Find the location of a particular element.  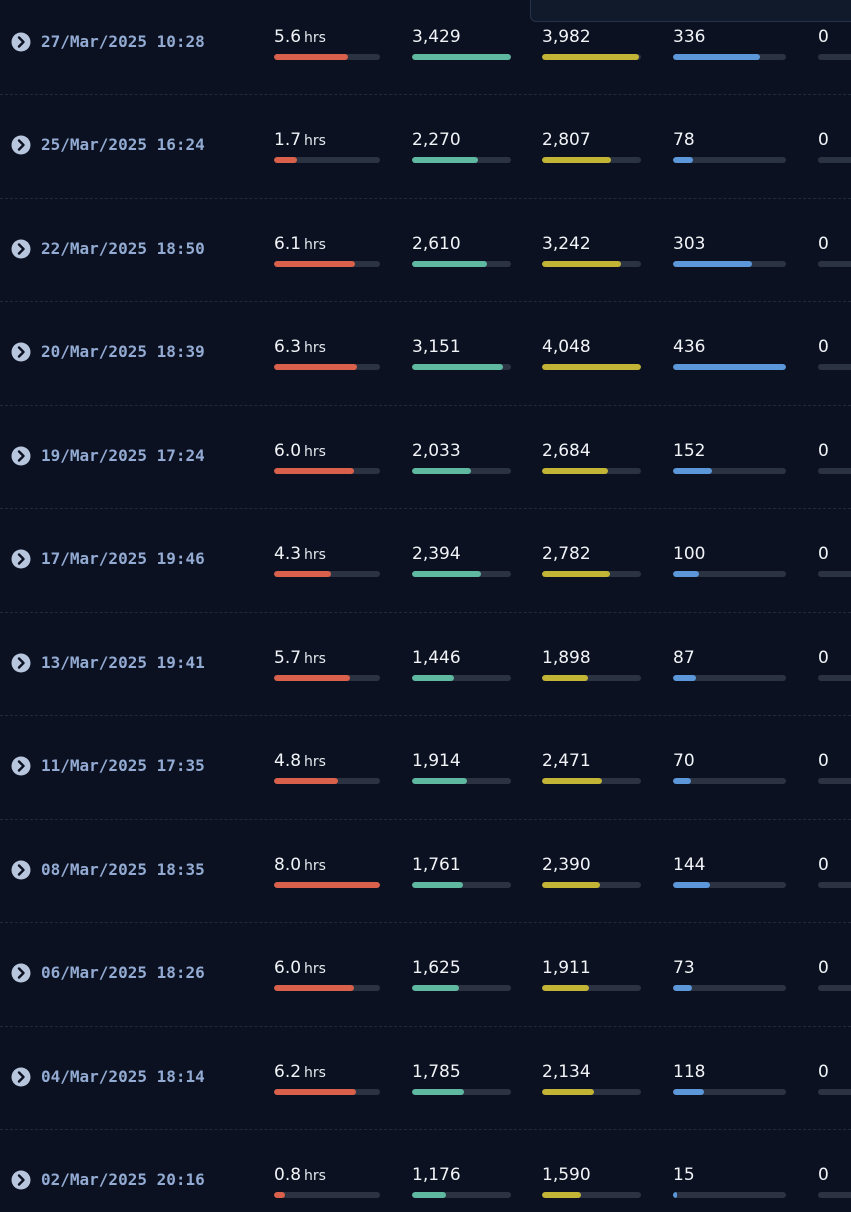

value-text: 2,033 is located at coordinates (436, 450).